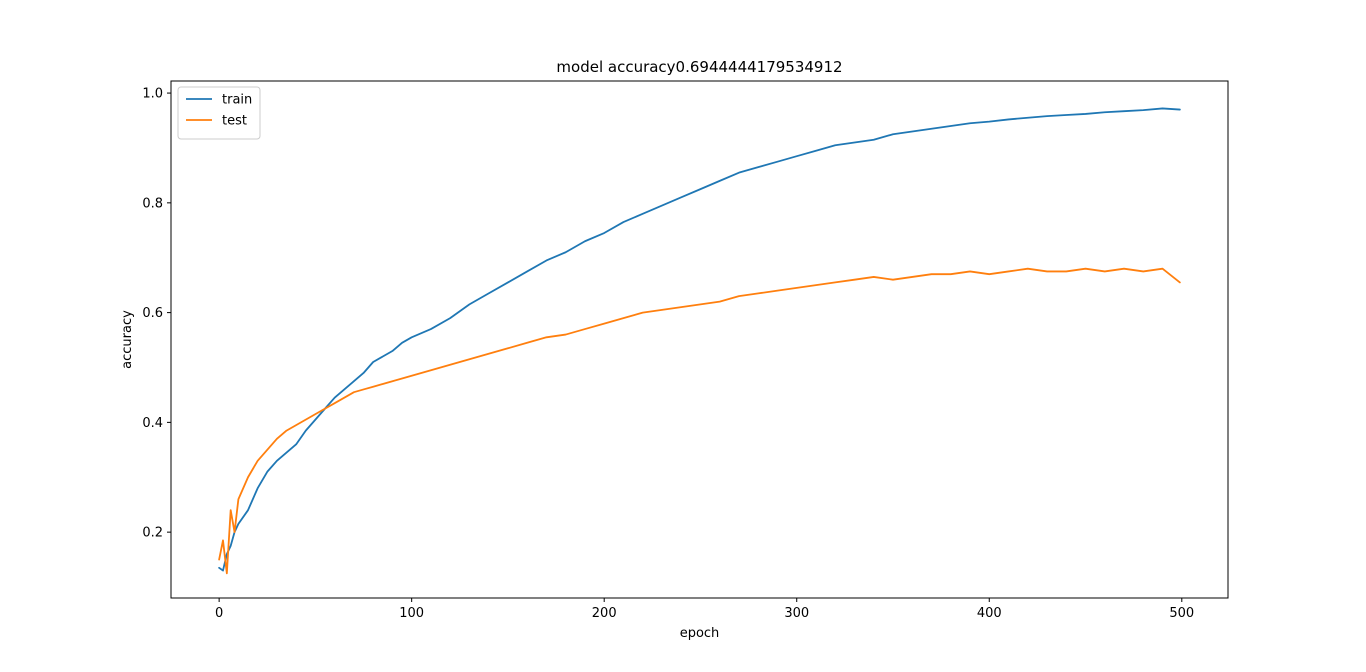 Image resolution: width=1366 pixels, height=672 pixels. Describe the element at coordinates (152, 313) in the screenshot. I see `y-tick-label: 0.6` at that location.